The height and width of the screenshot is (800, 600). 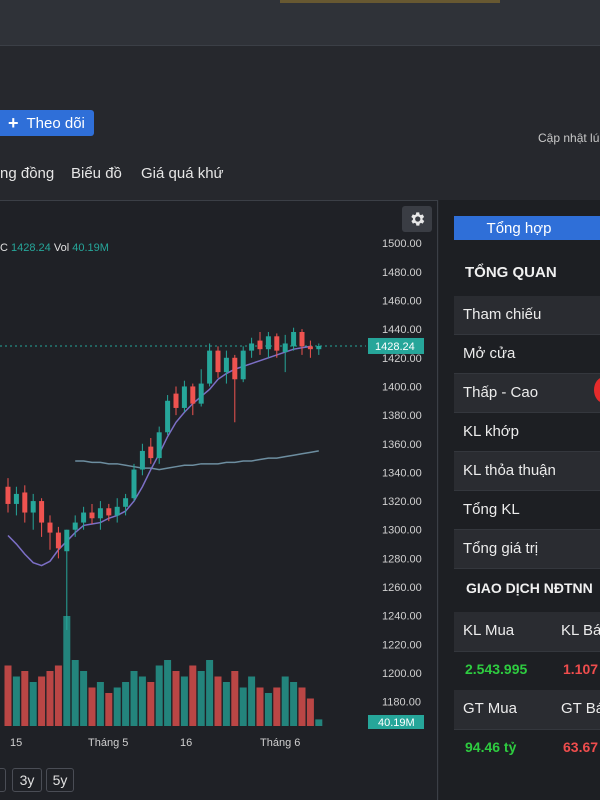 What do you see at coordinates (527, 632) in the screenshot?
I see `foreign-kl-header` at bounding box center [527, 632].